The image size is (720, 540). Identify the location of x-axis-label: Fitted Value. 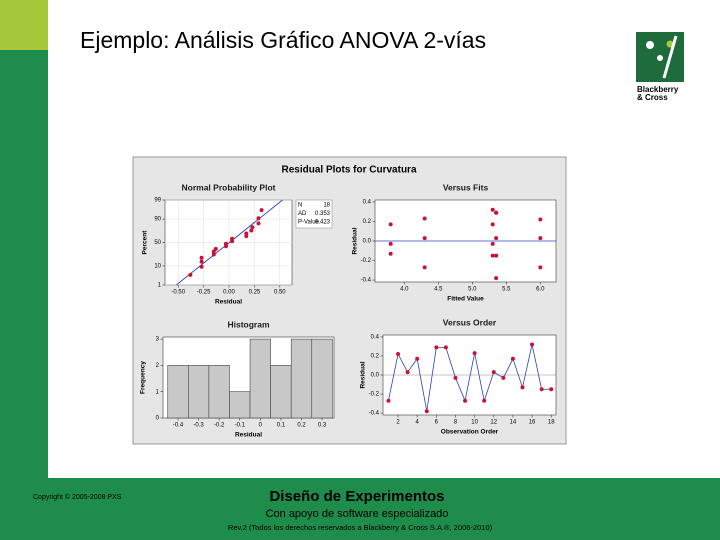
(465, 299).